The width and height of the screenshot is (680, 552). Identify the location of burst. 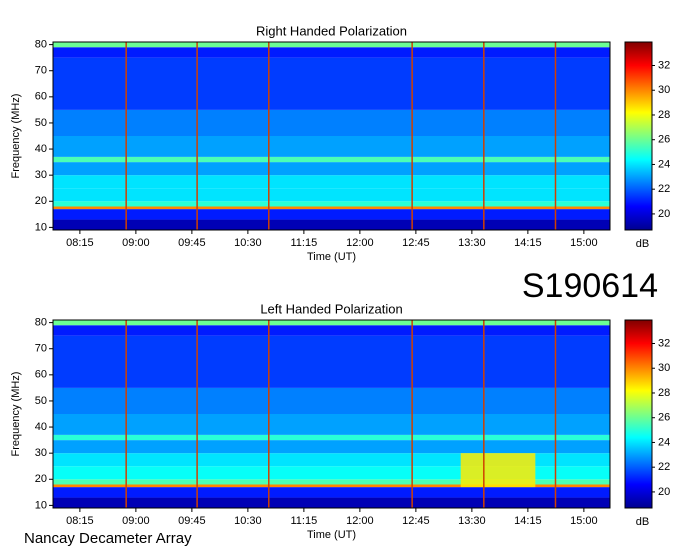
(498, 470).